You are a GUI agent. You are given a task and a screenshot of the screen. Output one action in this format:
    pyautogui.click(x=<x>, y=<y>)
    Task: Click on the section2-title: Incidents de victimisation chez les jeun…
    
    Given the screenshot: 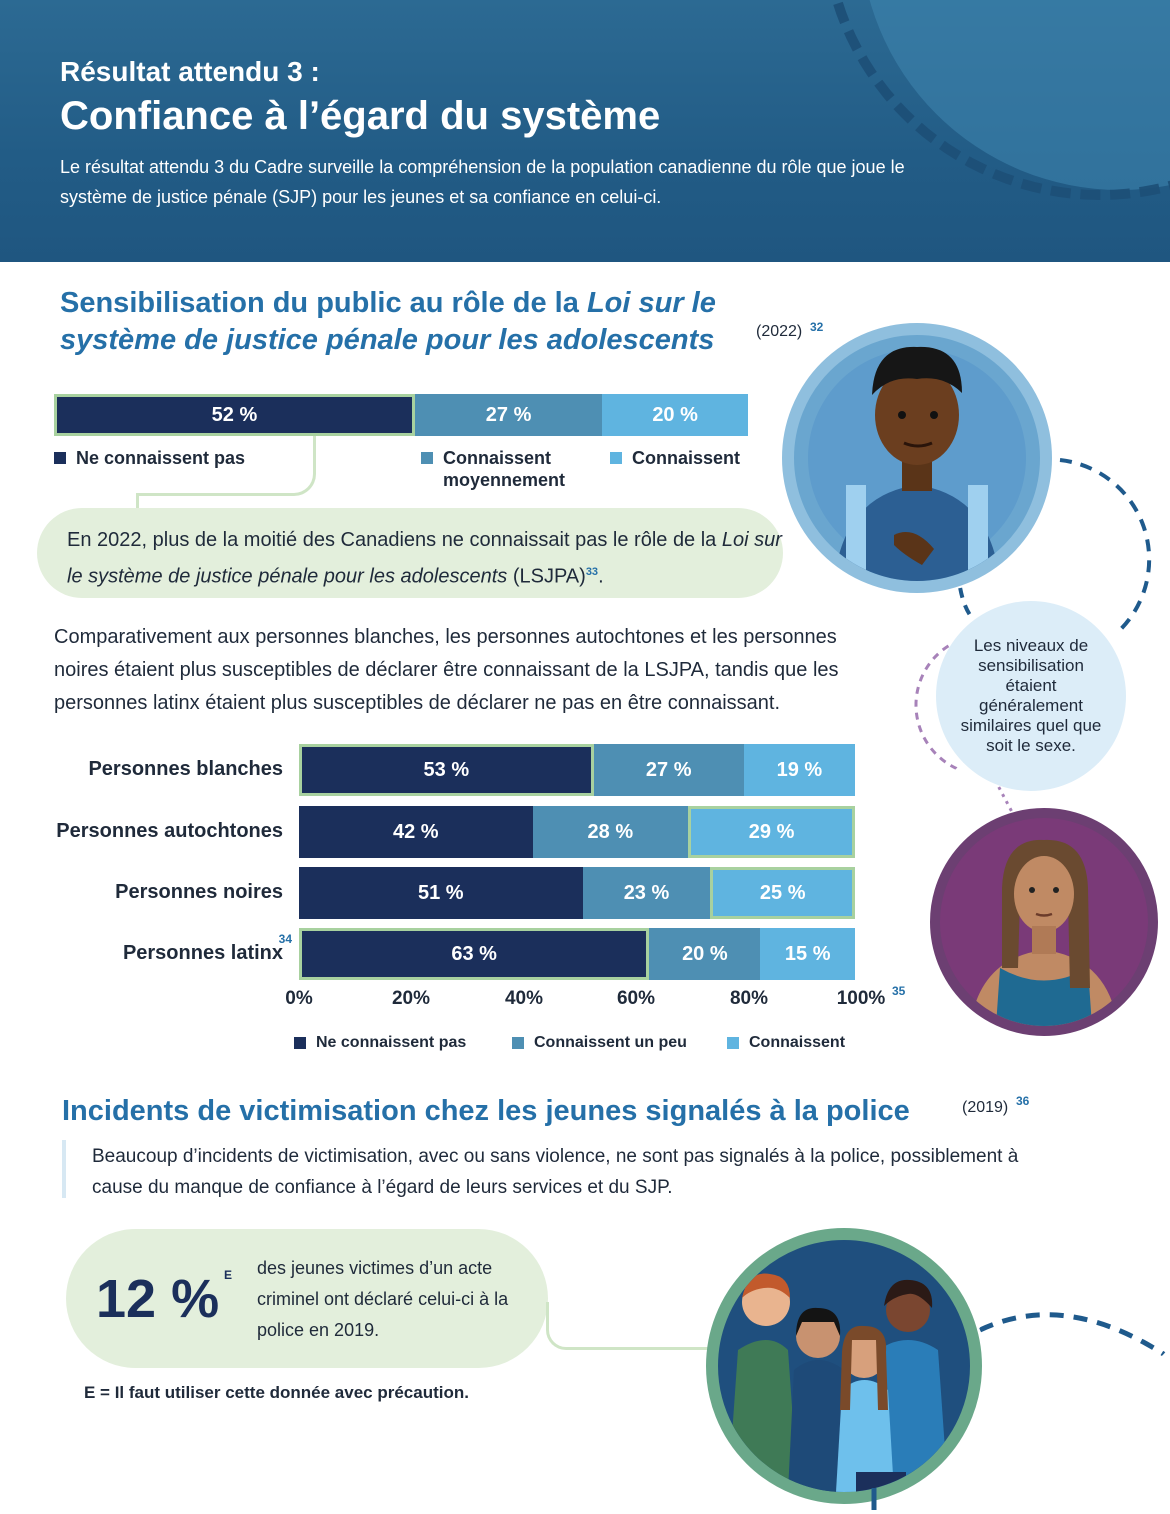 What is the action you would take?
    pyautogui.click(x=486, y=1111)
    